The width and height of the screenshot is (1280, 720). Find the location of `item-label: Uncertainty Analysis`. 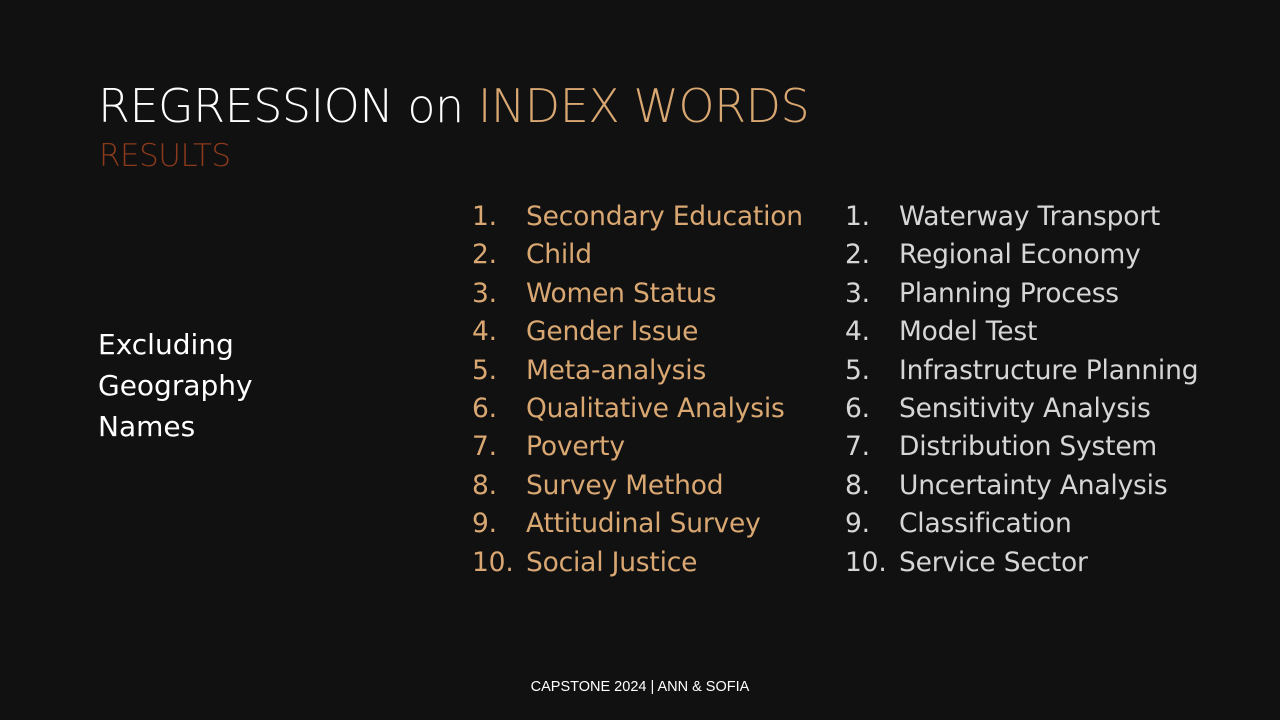

item-label: Uncertainty Analysis is located at coordinates (1033, 485).